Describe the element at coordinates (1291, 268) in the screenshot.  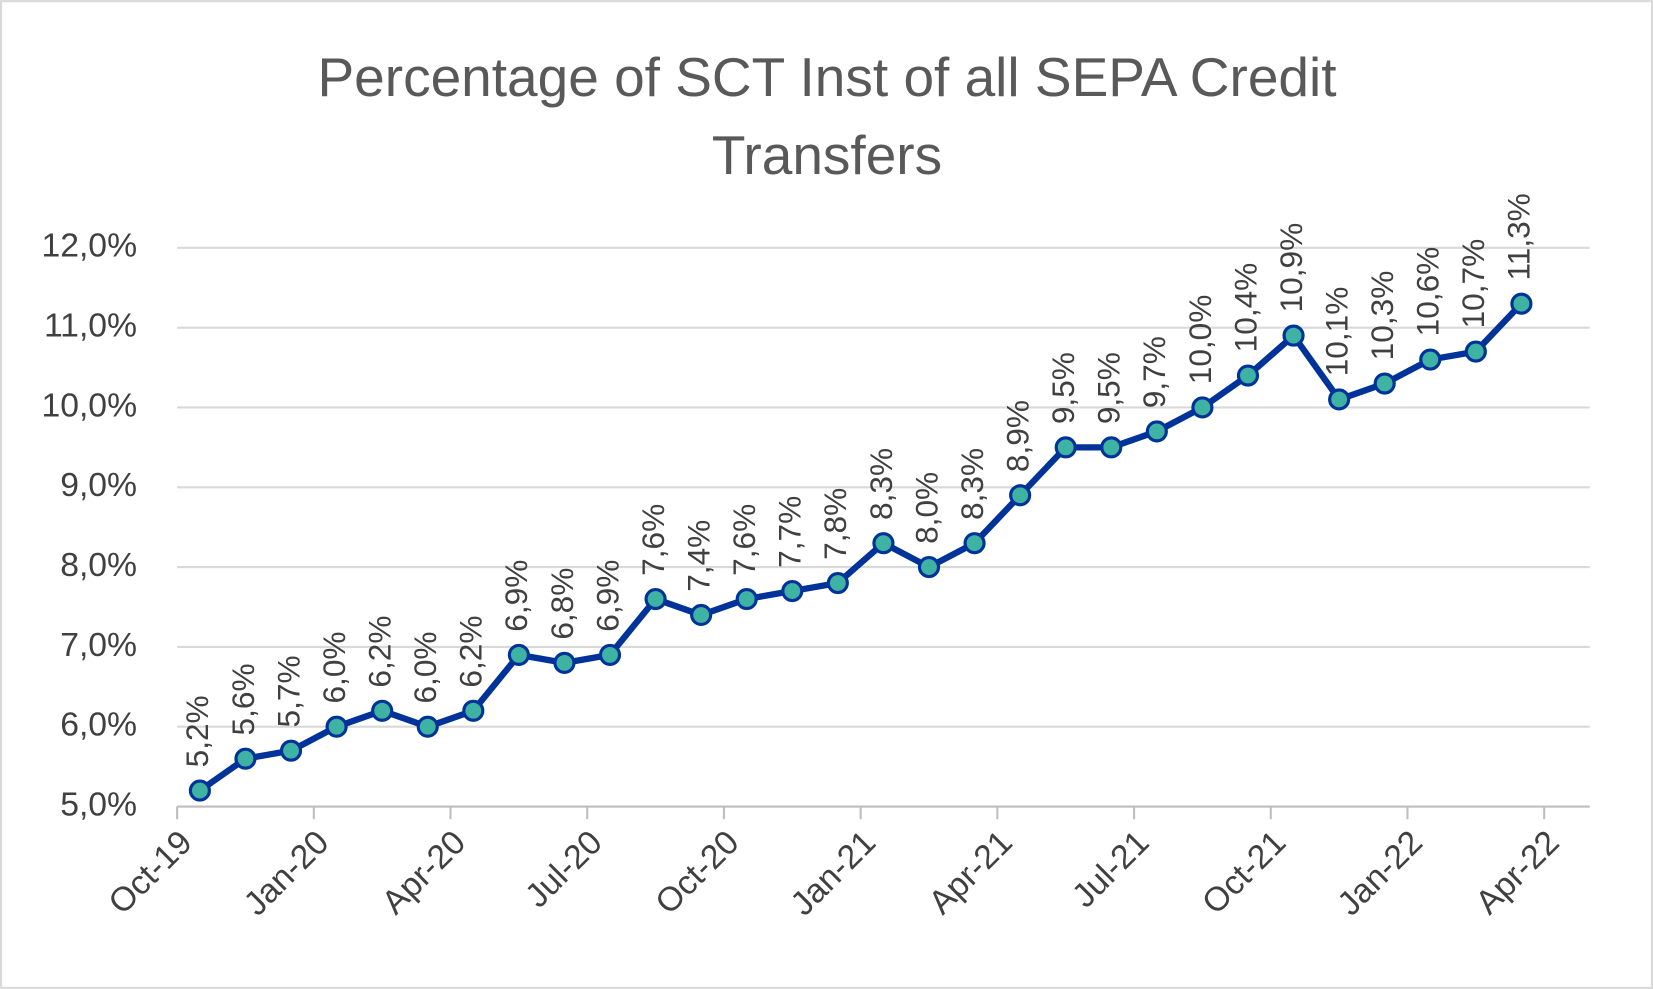
I see `data-label: 10,9%` at that location.